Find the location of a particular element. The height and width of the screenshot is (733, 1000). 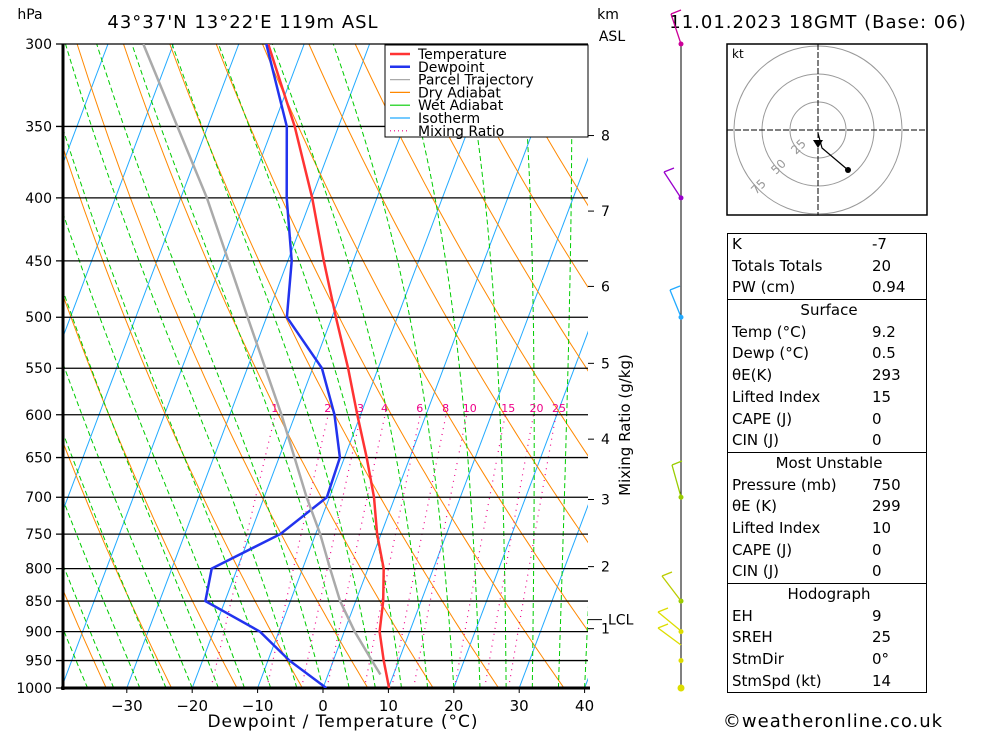

lcl-label: LCL is located at coordinates (621, 621).